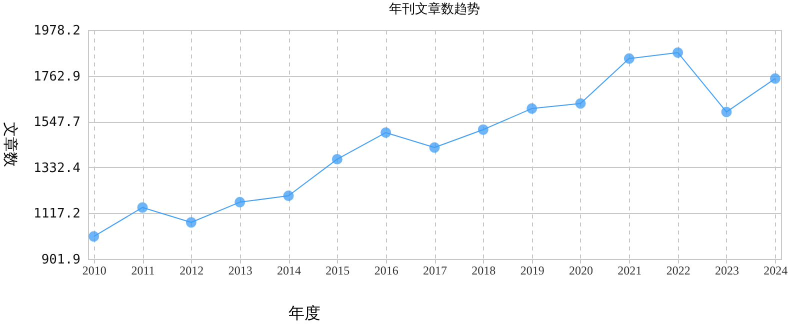  I want to click on y-tick-label: 1332.4, so click(57, 168).